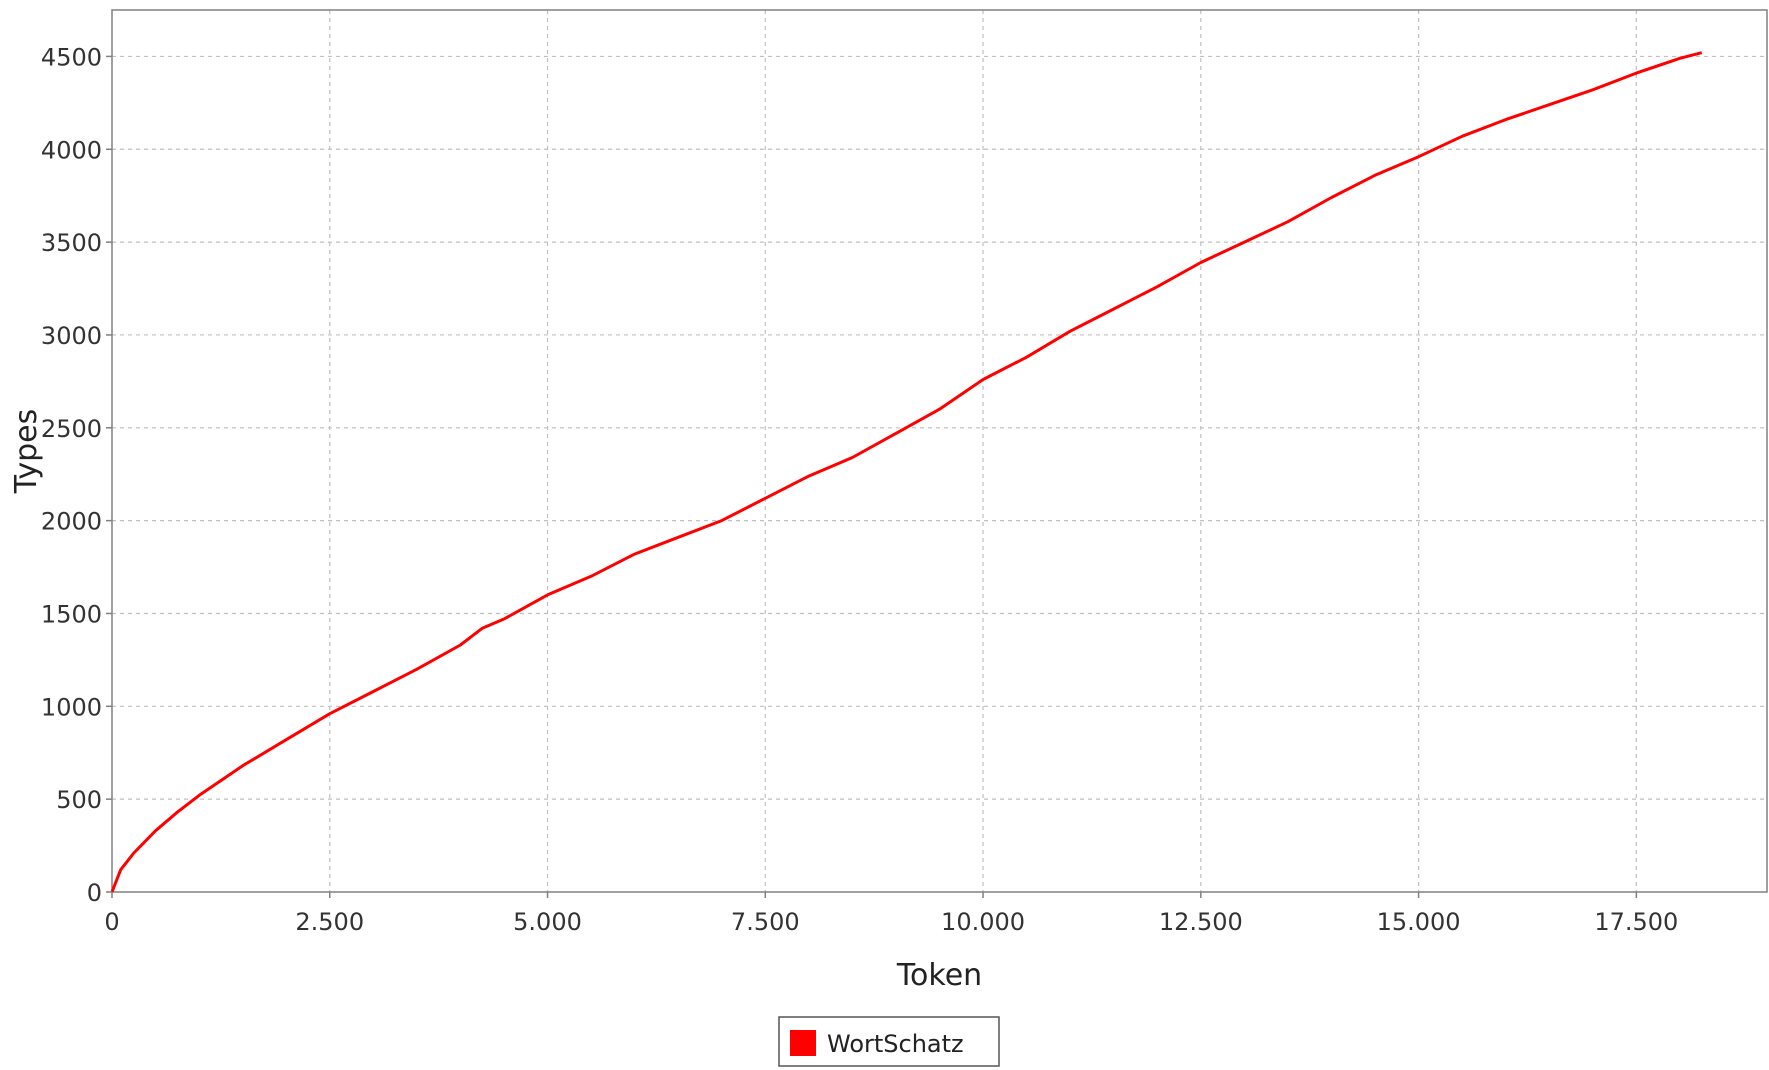  What do you see at coordinates (71, 336) in the screenshot?
I see `y-tick-label: 3000` at bounding box center [71, 336].